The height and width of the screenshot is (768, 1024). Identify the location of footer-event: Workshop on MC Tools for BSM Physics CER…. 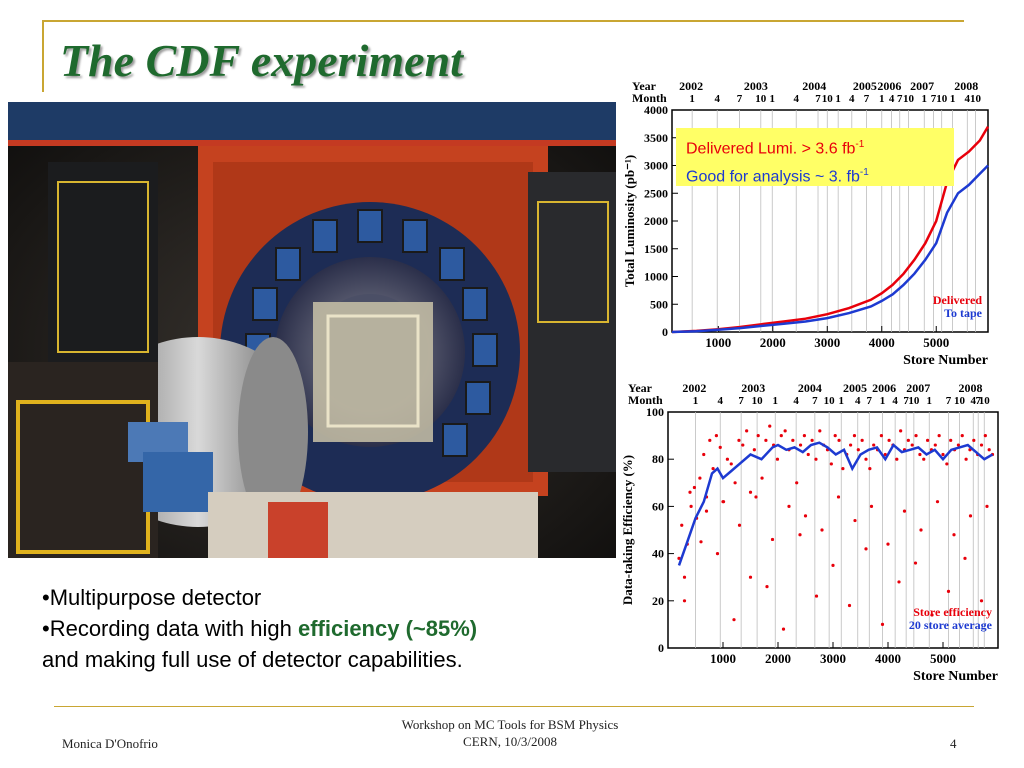
(510, 733).